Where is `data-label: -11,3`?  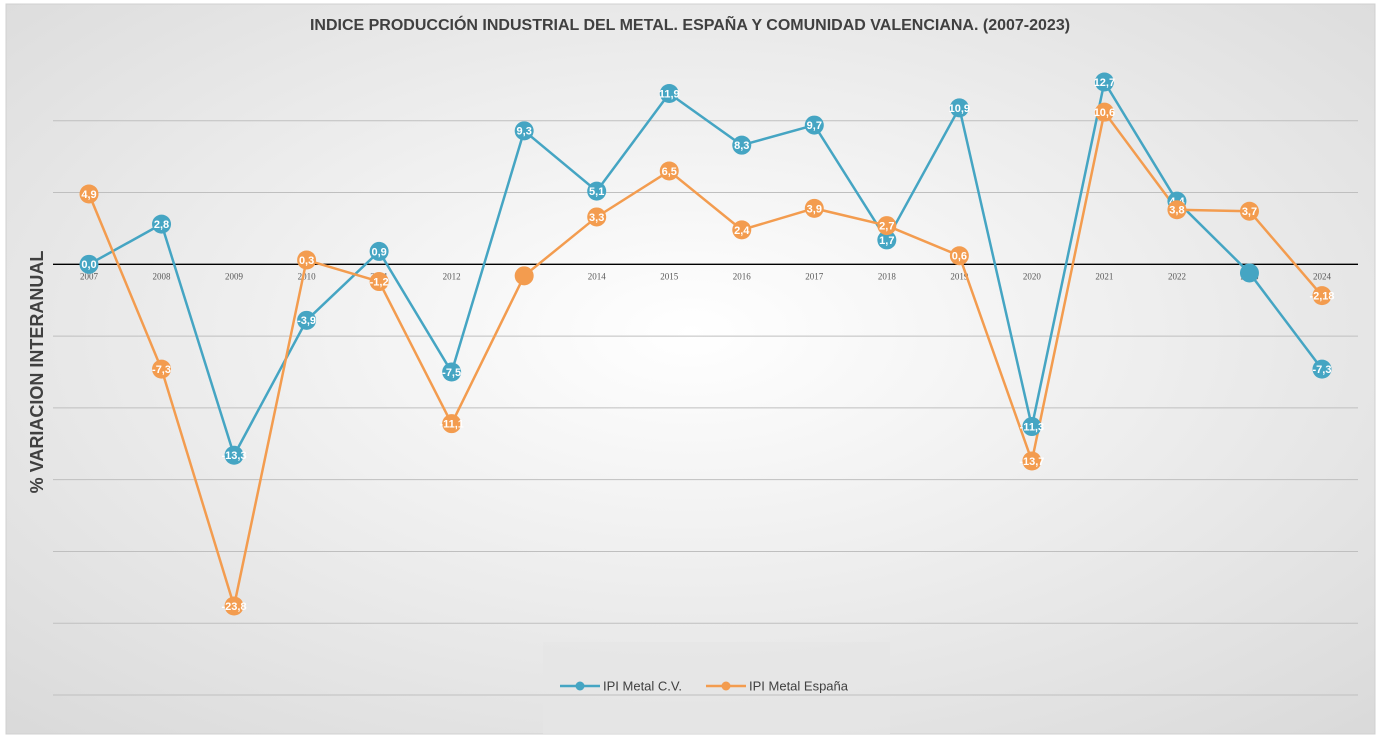
data-label: -11,3 is located at coordinates (1032, 427).